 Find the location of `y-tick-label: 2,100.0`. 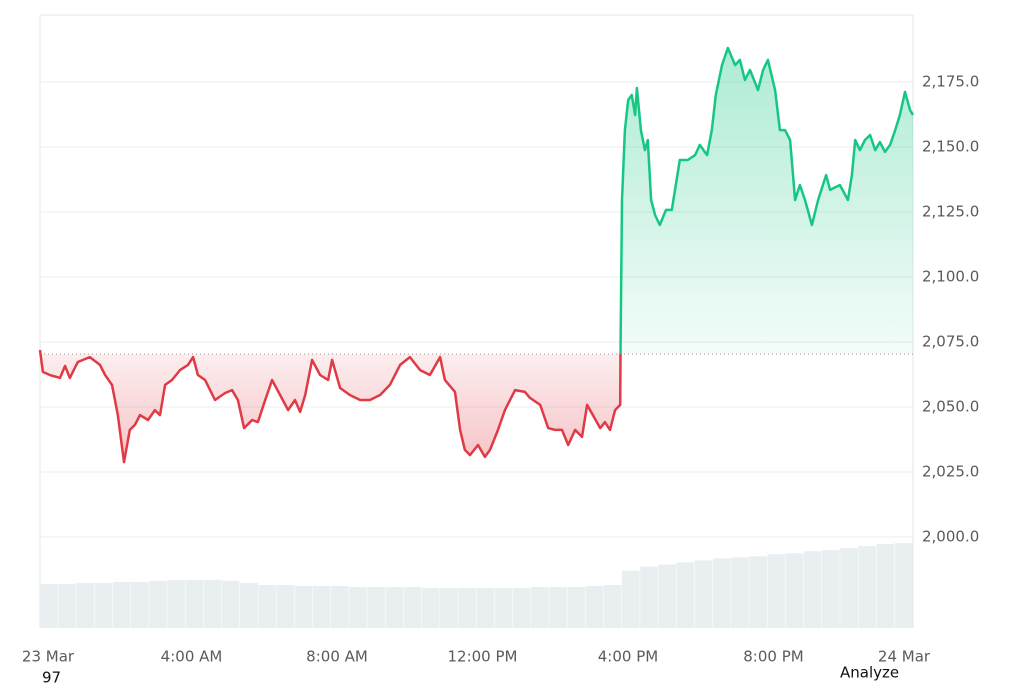

y-tick-label: 2,100.0 is located at coordinates (950, 277).